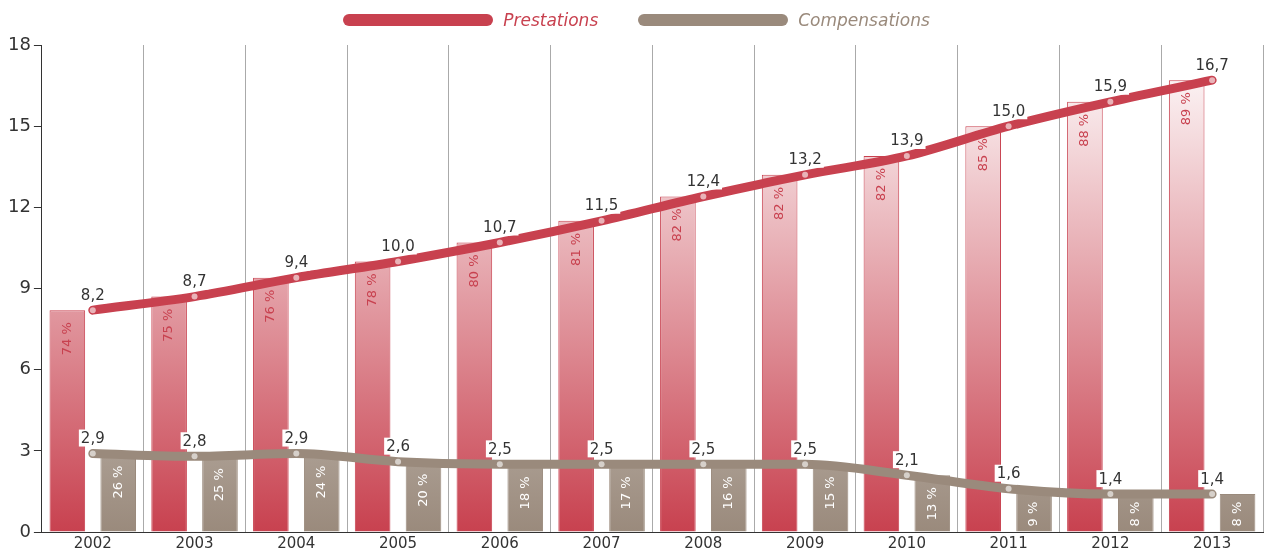 The height and width of the screenshot is (556, 1273). What do you see at coordinates (805, 542) in the screenshot?
I see `x-tick-label: 2009` at bounding box center [805, 542].